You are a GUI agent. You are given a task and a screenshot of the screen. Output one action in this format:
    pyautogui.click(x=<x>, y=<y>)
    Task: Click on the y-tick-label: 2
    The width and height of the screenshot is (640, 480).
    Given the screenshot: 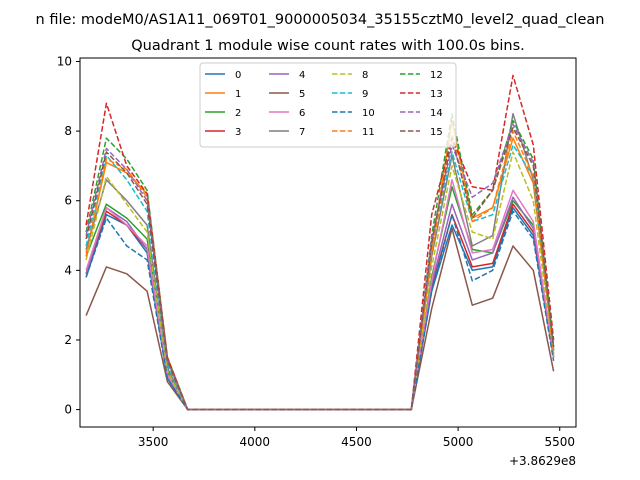 What is the action you would take?
    pyautogui.click(x=68, y=340)
    